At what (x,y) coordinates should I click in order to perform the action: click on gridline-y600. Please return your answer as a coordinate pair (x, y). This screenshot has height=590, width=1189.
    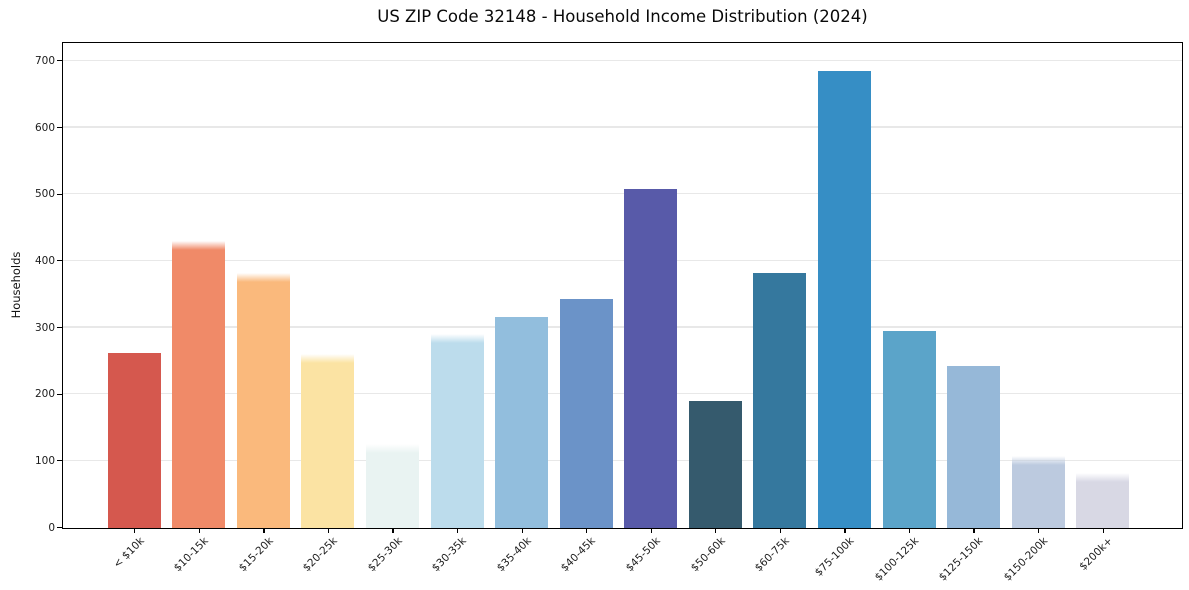
    Looking at the image, I should click on (622, 127).